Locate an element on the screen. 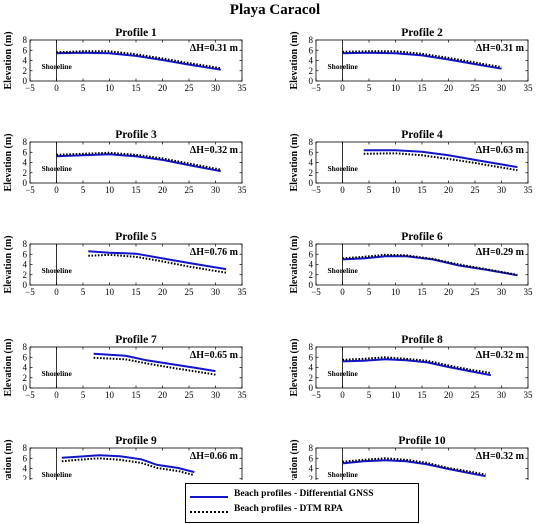  panel-title: Profile 7 is located at coordinates (136, 340).